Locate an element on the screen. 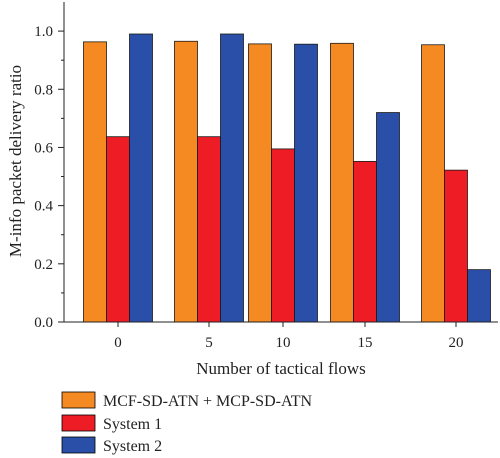  x-tick-label: 5 is located at coordinates (209, 343).